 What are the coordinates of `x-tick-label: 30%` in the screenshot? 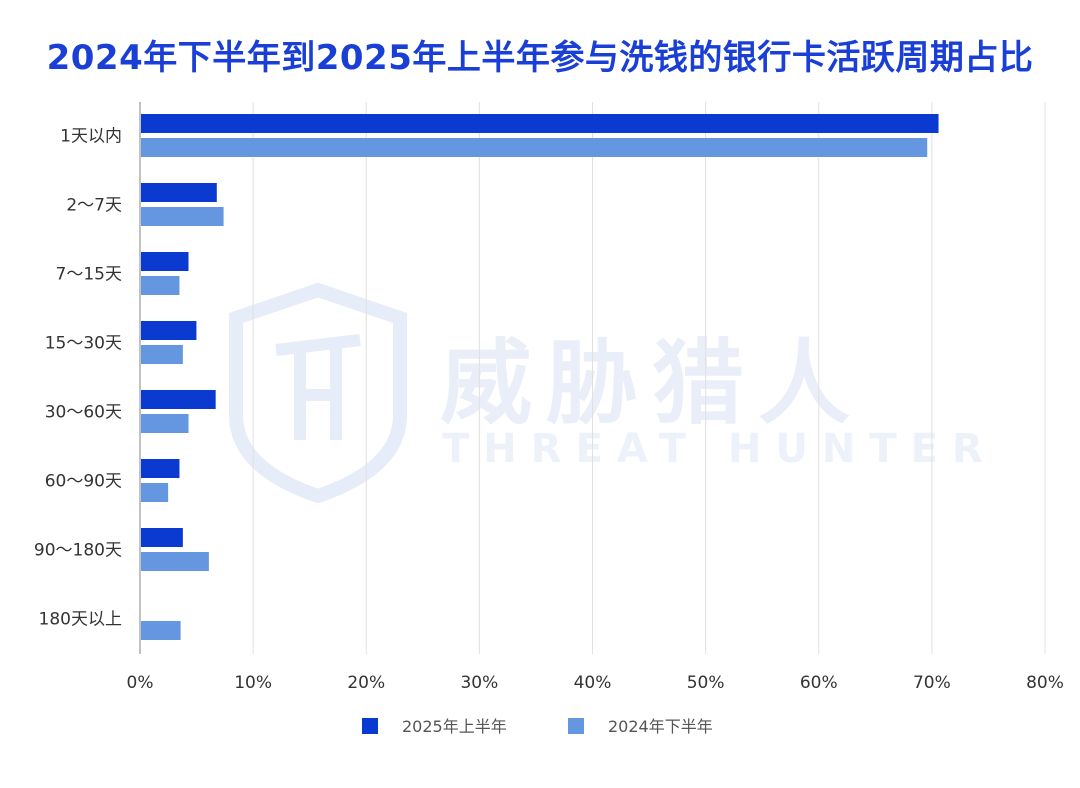 It's located at (479, 683).